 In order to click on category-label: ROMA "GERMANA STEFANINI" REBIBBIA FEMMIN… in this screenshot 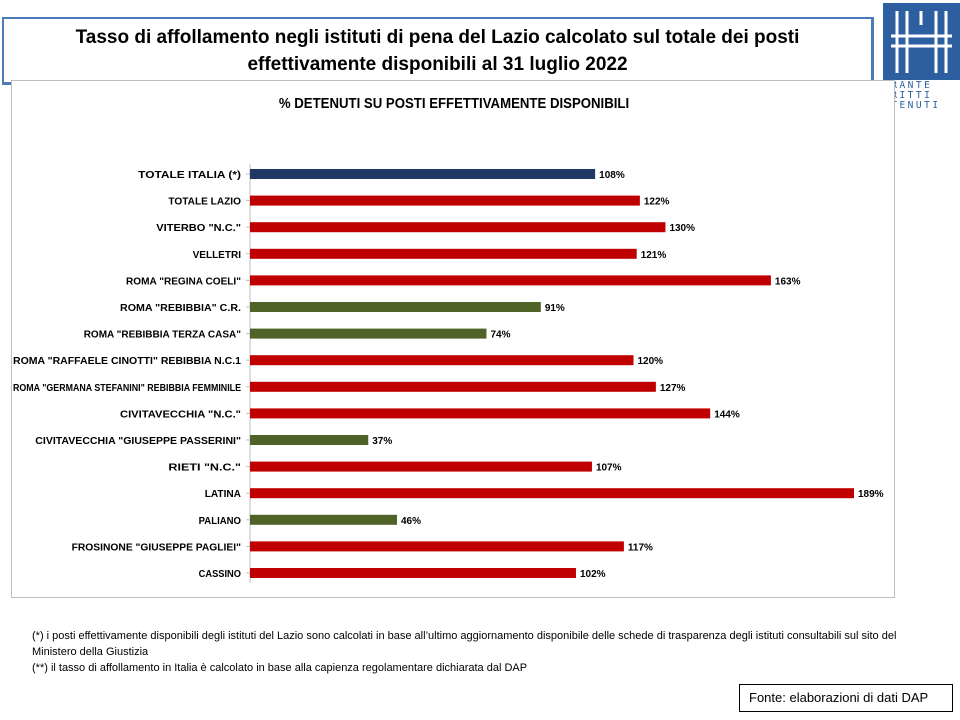, I will do `click(127, 388)`.